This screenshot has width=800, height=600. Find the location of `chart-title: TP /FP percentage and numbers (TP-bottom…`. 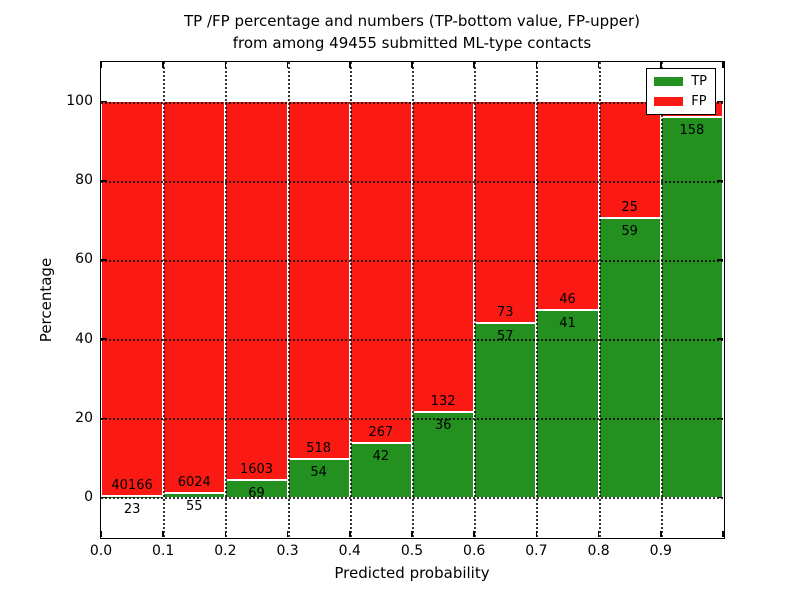

chart-title: TP /FP percentage and numbers (TP-bottom… is located at coordinates (412, 32).